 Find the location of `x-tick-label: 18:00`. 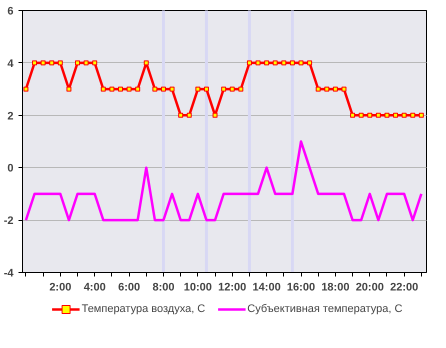

x-tick-label: 18:00 is located at coordinates (335, 288).